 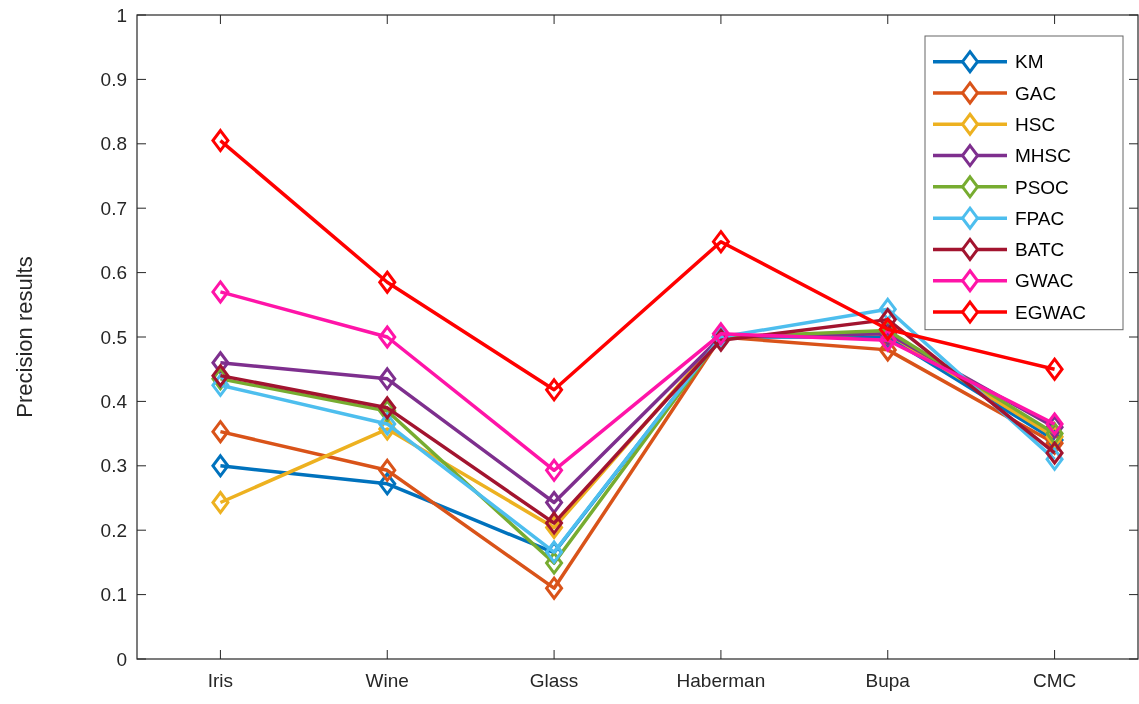 I want to click on legend-label: GWAC, so click(x=1044, y=281).